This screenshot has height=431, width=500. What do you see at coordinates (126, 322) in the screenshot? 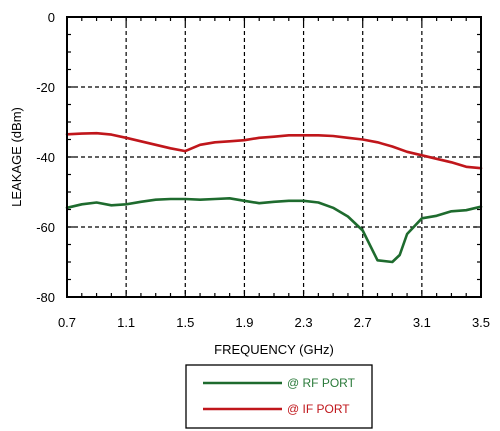
I see `x-tick-label: 1.1` at bounding box center [126, 322].